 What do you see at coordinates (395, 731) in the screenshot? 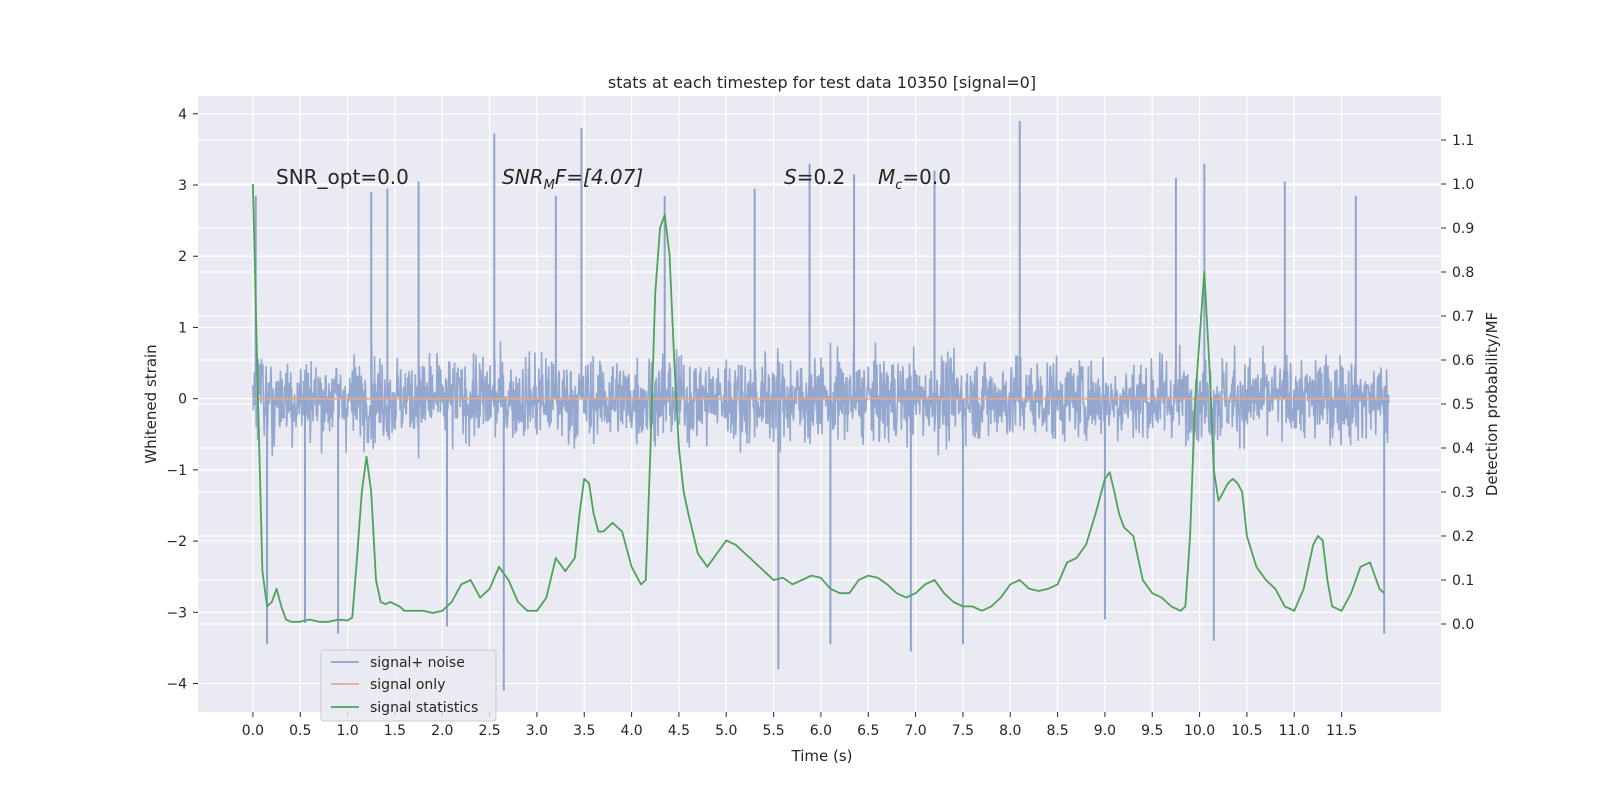
I see `x-tick-label: 1.5` at bounding box center [395, 731].